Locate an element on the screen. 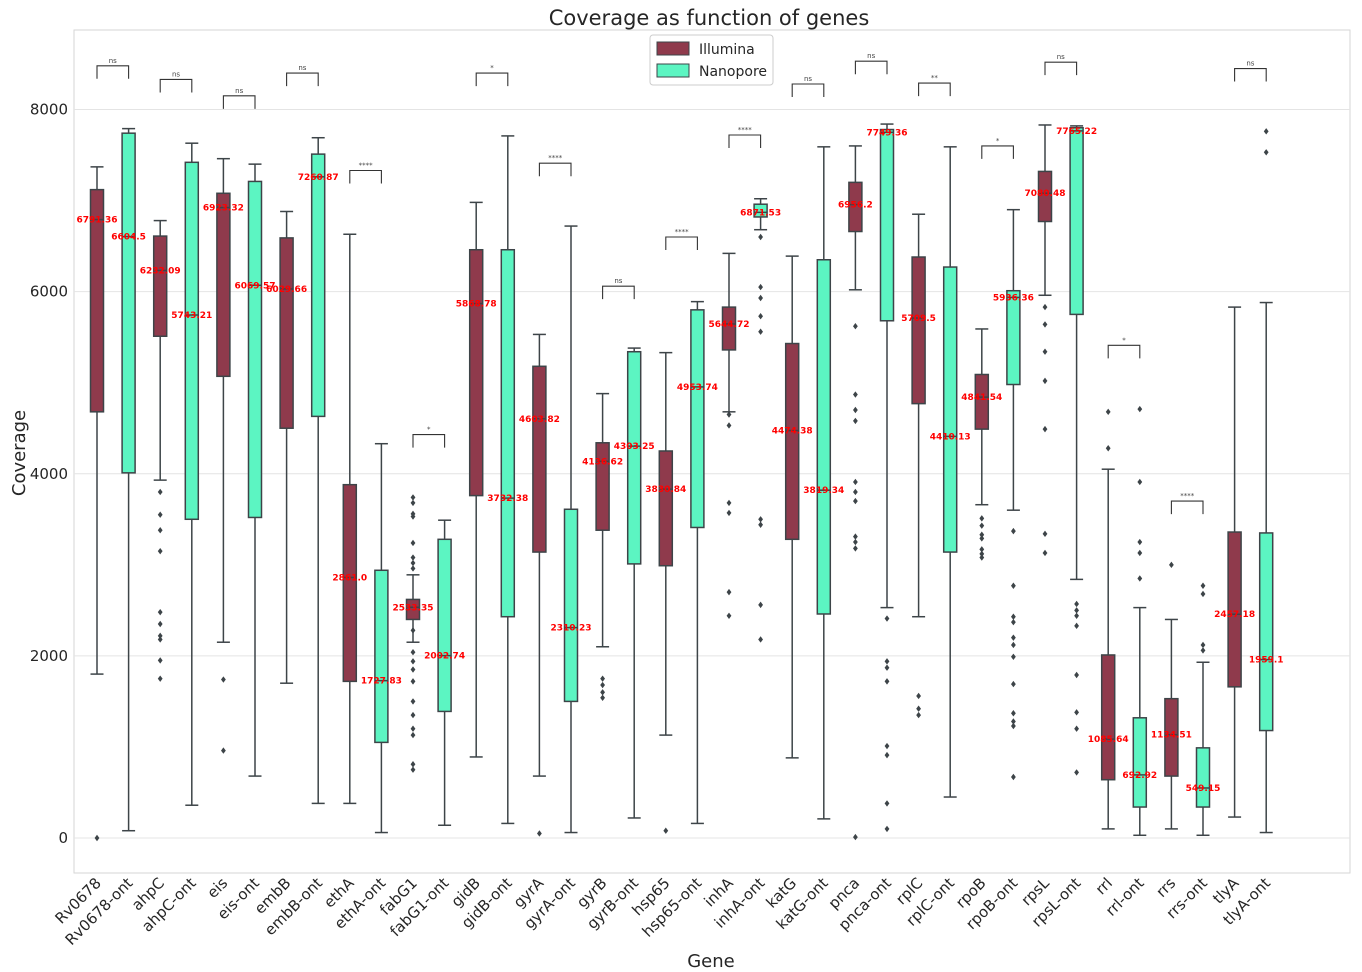 This screenshot has width=1362, height=972. significance-label: ns is located at coordinates (1061, 57).